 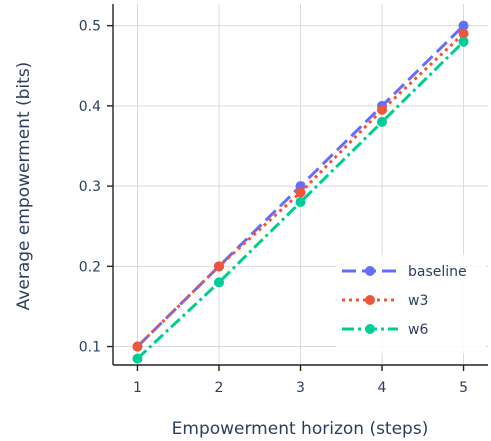 I want to click on legend: baseline w3 w6, so click(x=411, y=304).